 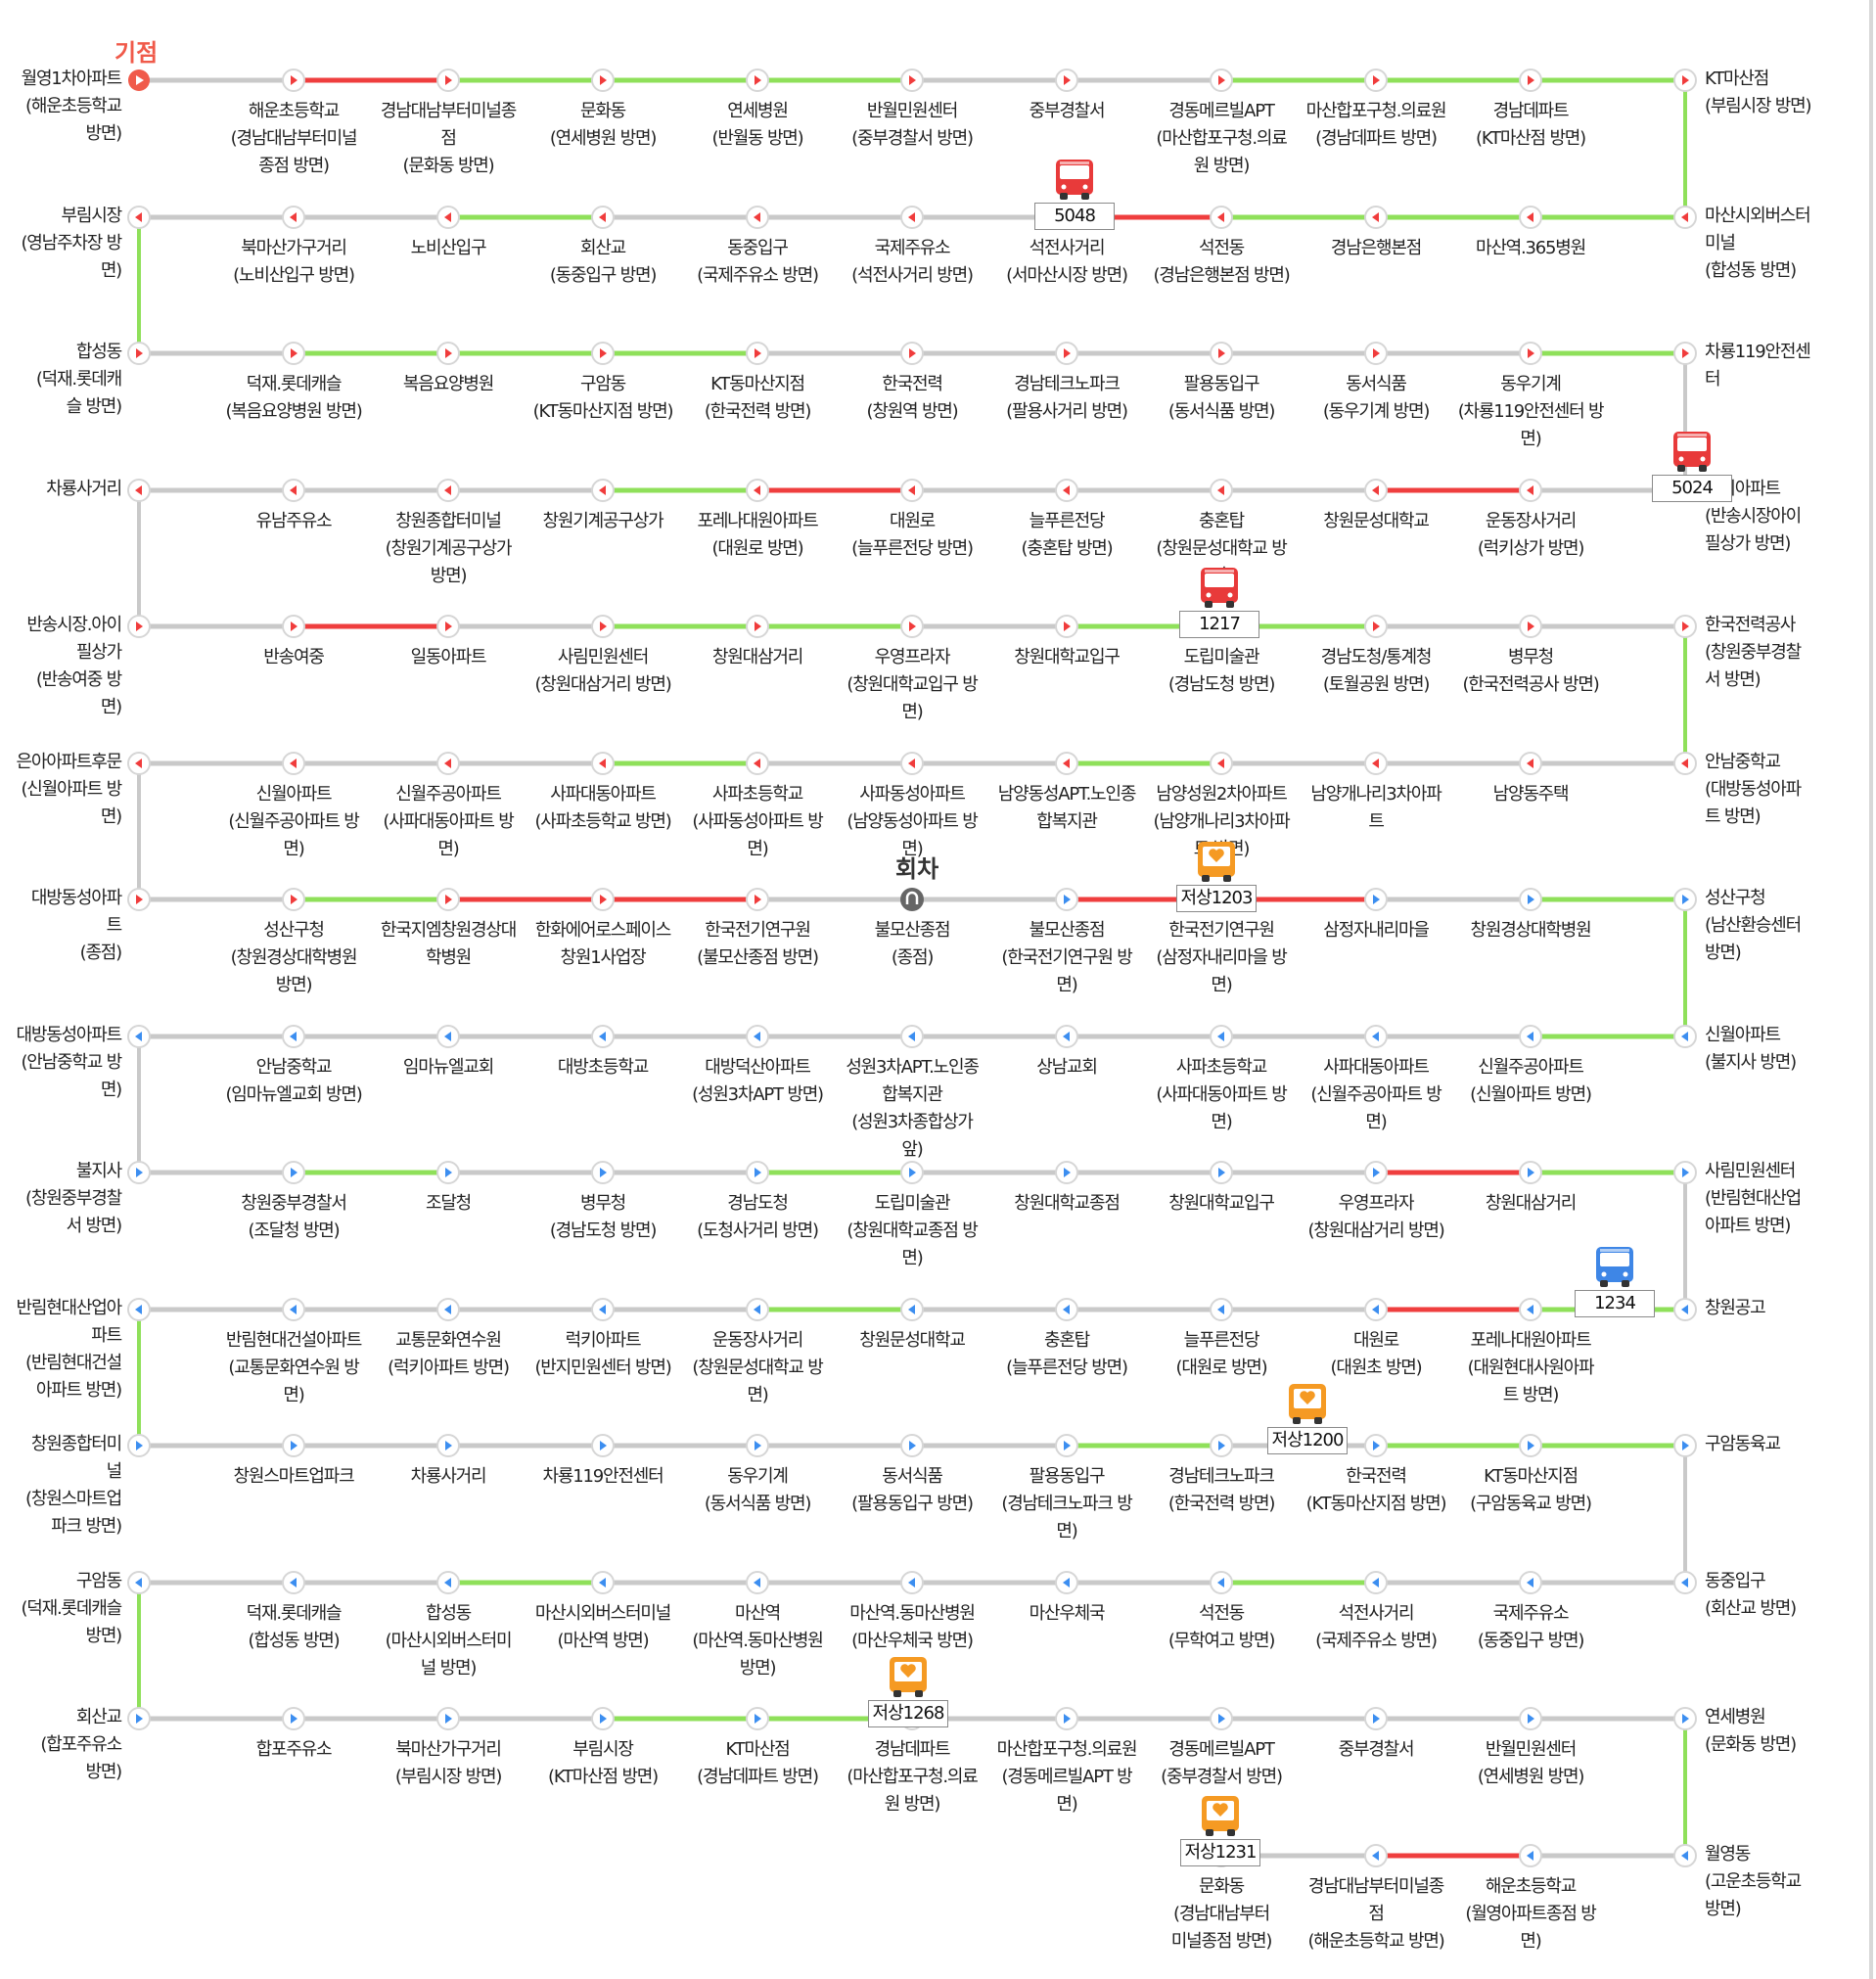 What do you see at coordinates (1220, 1830) in the screenshot?
I see `bus-marker: 저상1231` at bounding box center [1220, 1830].